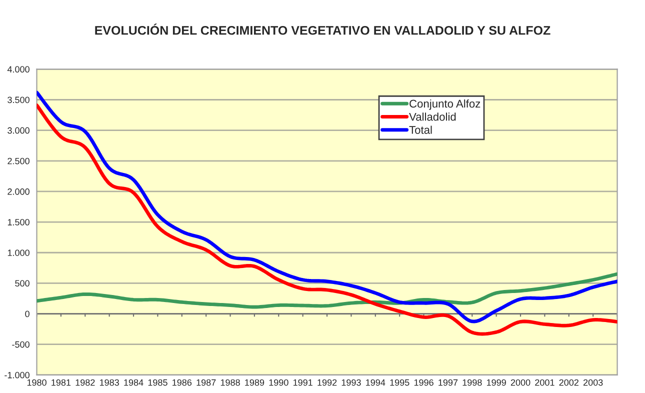 This screenshot has width=645, height=393. I want to click on y-tick-label: 0, so click(27, 314).